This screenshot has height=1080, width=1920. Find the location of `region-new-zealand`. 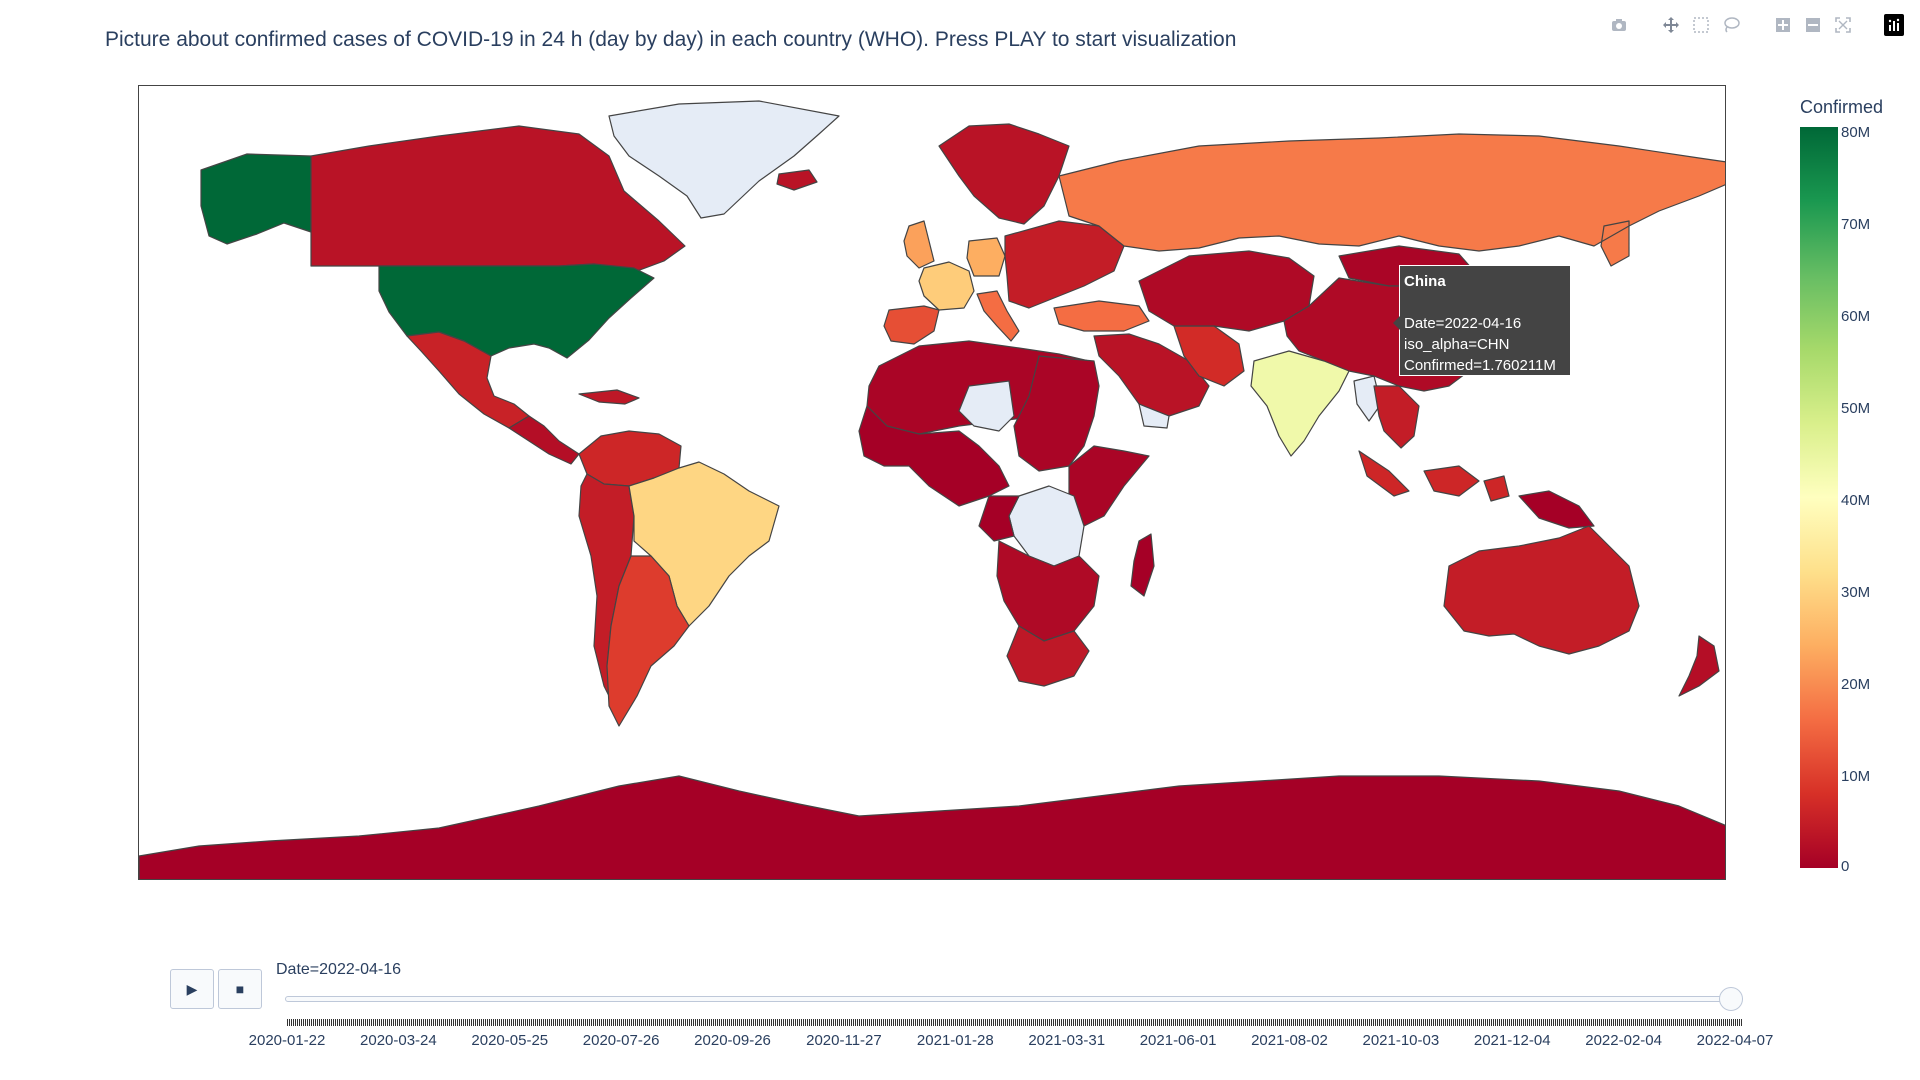

region-new-zealand is located at coordinates (1699, 666).